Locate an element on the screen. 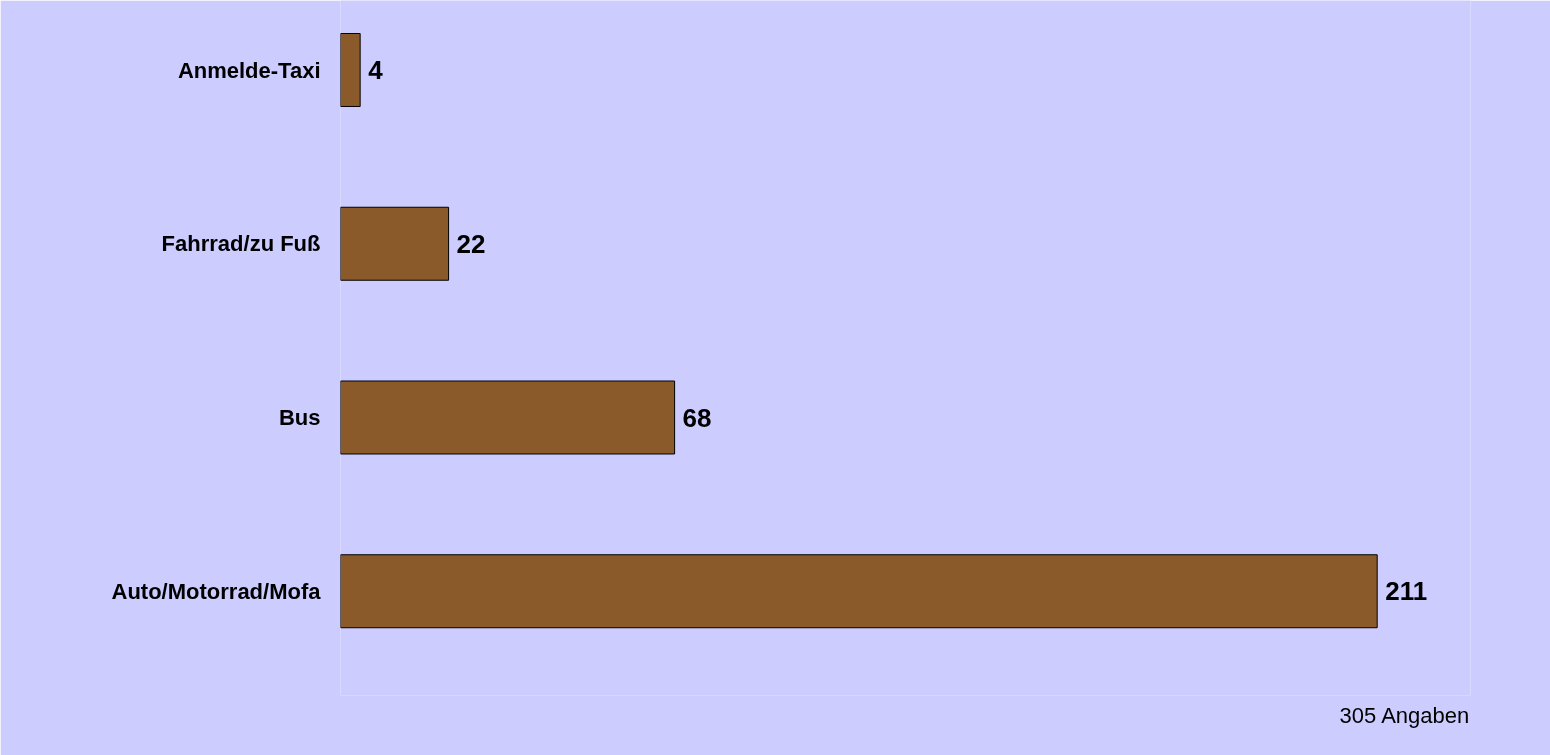 Image resolution: width=1550 pixels, height=755 pixels. data-label: 22 is located at coordinates (471, 243).